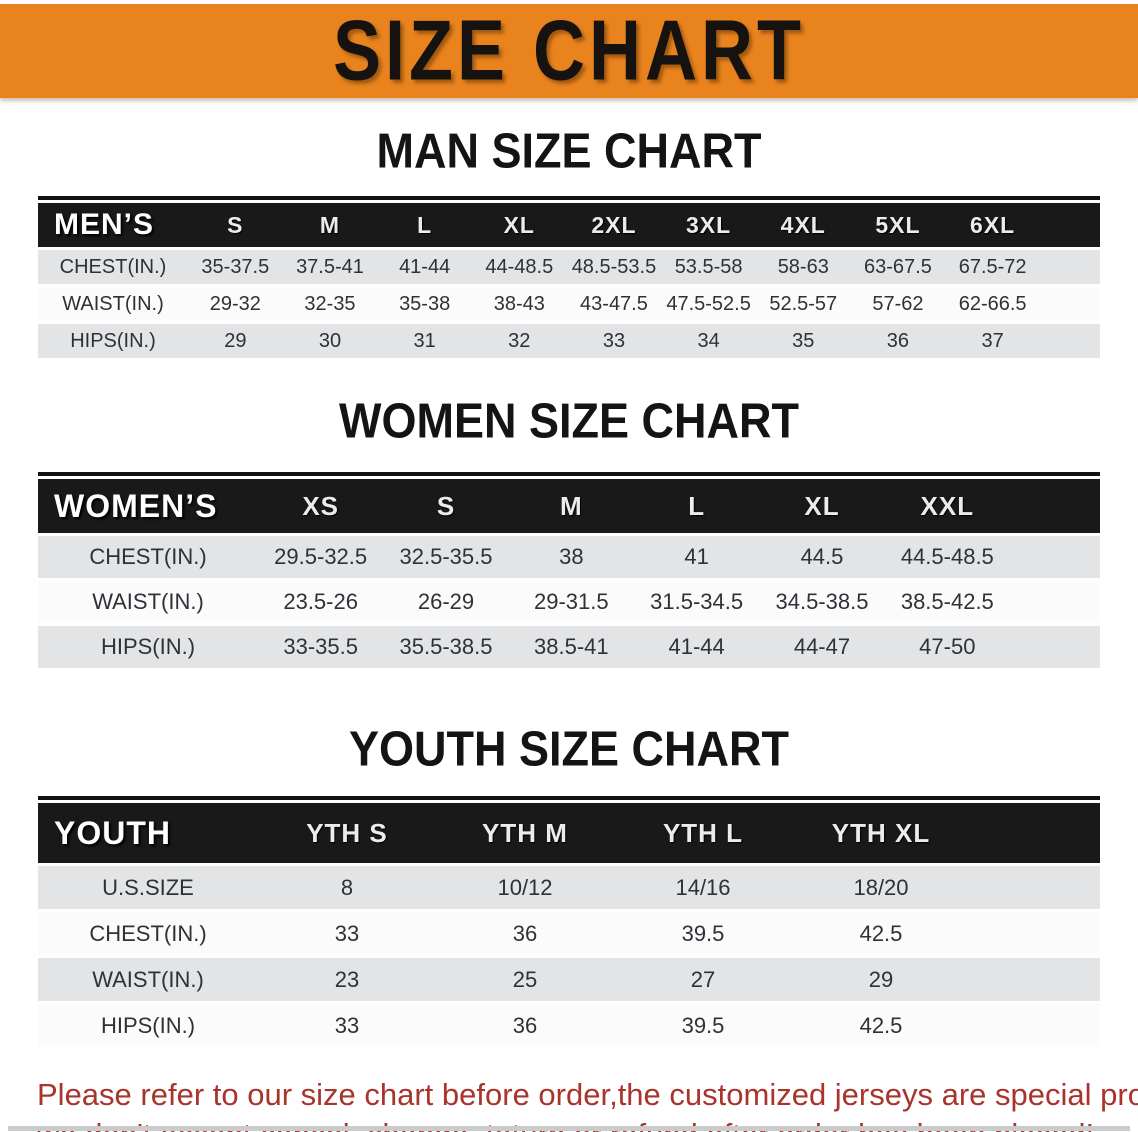  Describe the element at coordinates (424, 340) in the screenshot. I see `size-value-cell: 31` at that location.